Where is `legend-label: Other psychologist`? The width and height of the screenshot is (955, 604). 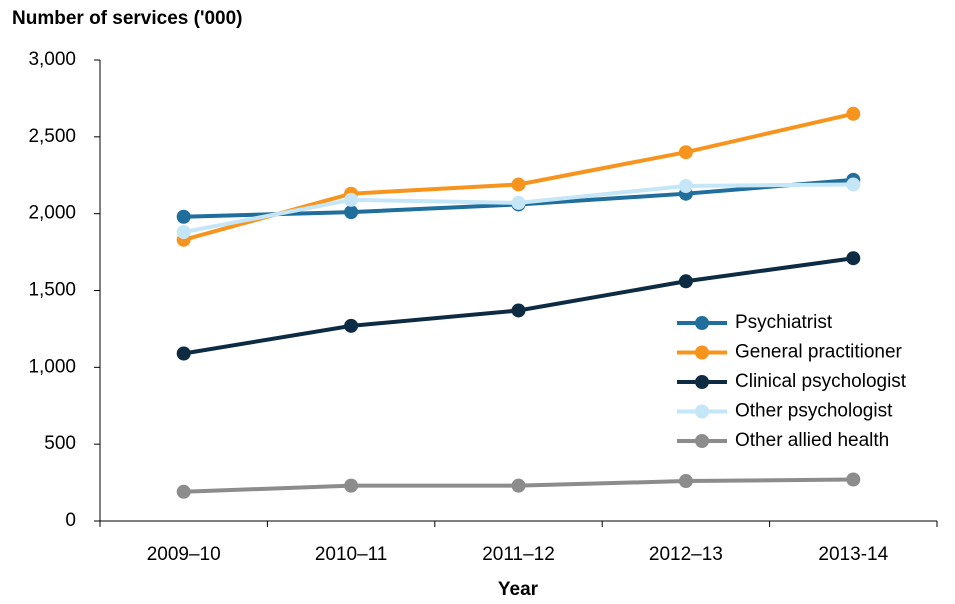 legend-label: Other psychologist is located at coordinates (814, 411).